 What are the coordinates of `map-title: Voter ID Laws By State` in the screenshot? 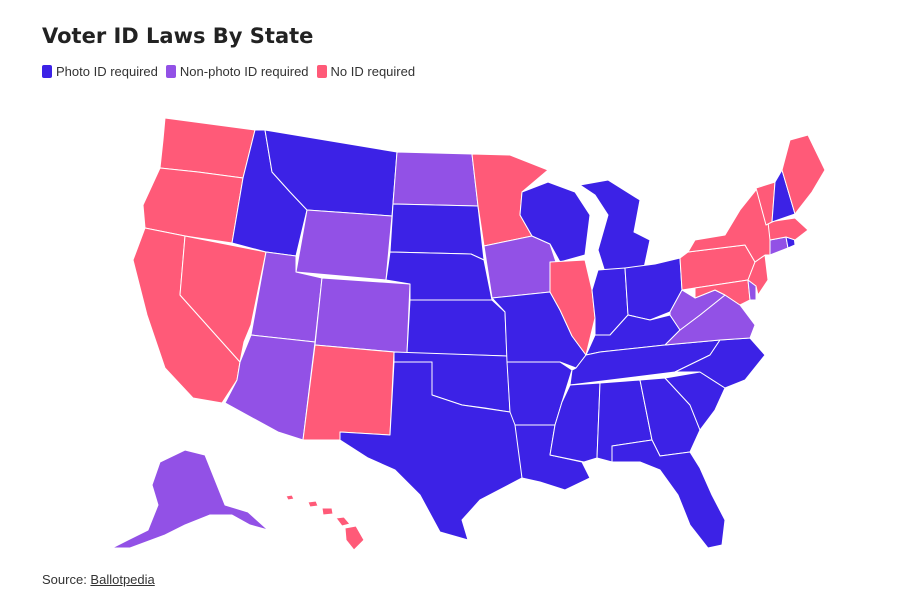 It's located at (178, 36).